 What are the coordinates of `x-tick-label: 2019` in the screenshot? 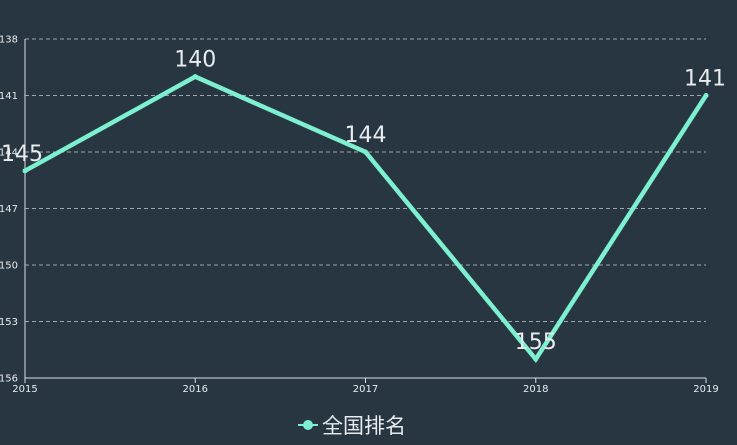 It's located at (705, 389).